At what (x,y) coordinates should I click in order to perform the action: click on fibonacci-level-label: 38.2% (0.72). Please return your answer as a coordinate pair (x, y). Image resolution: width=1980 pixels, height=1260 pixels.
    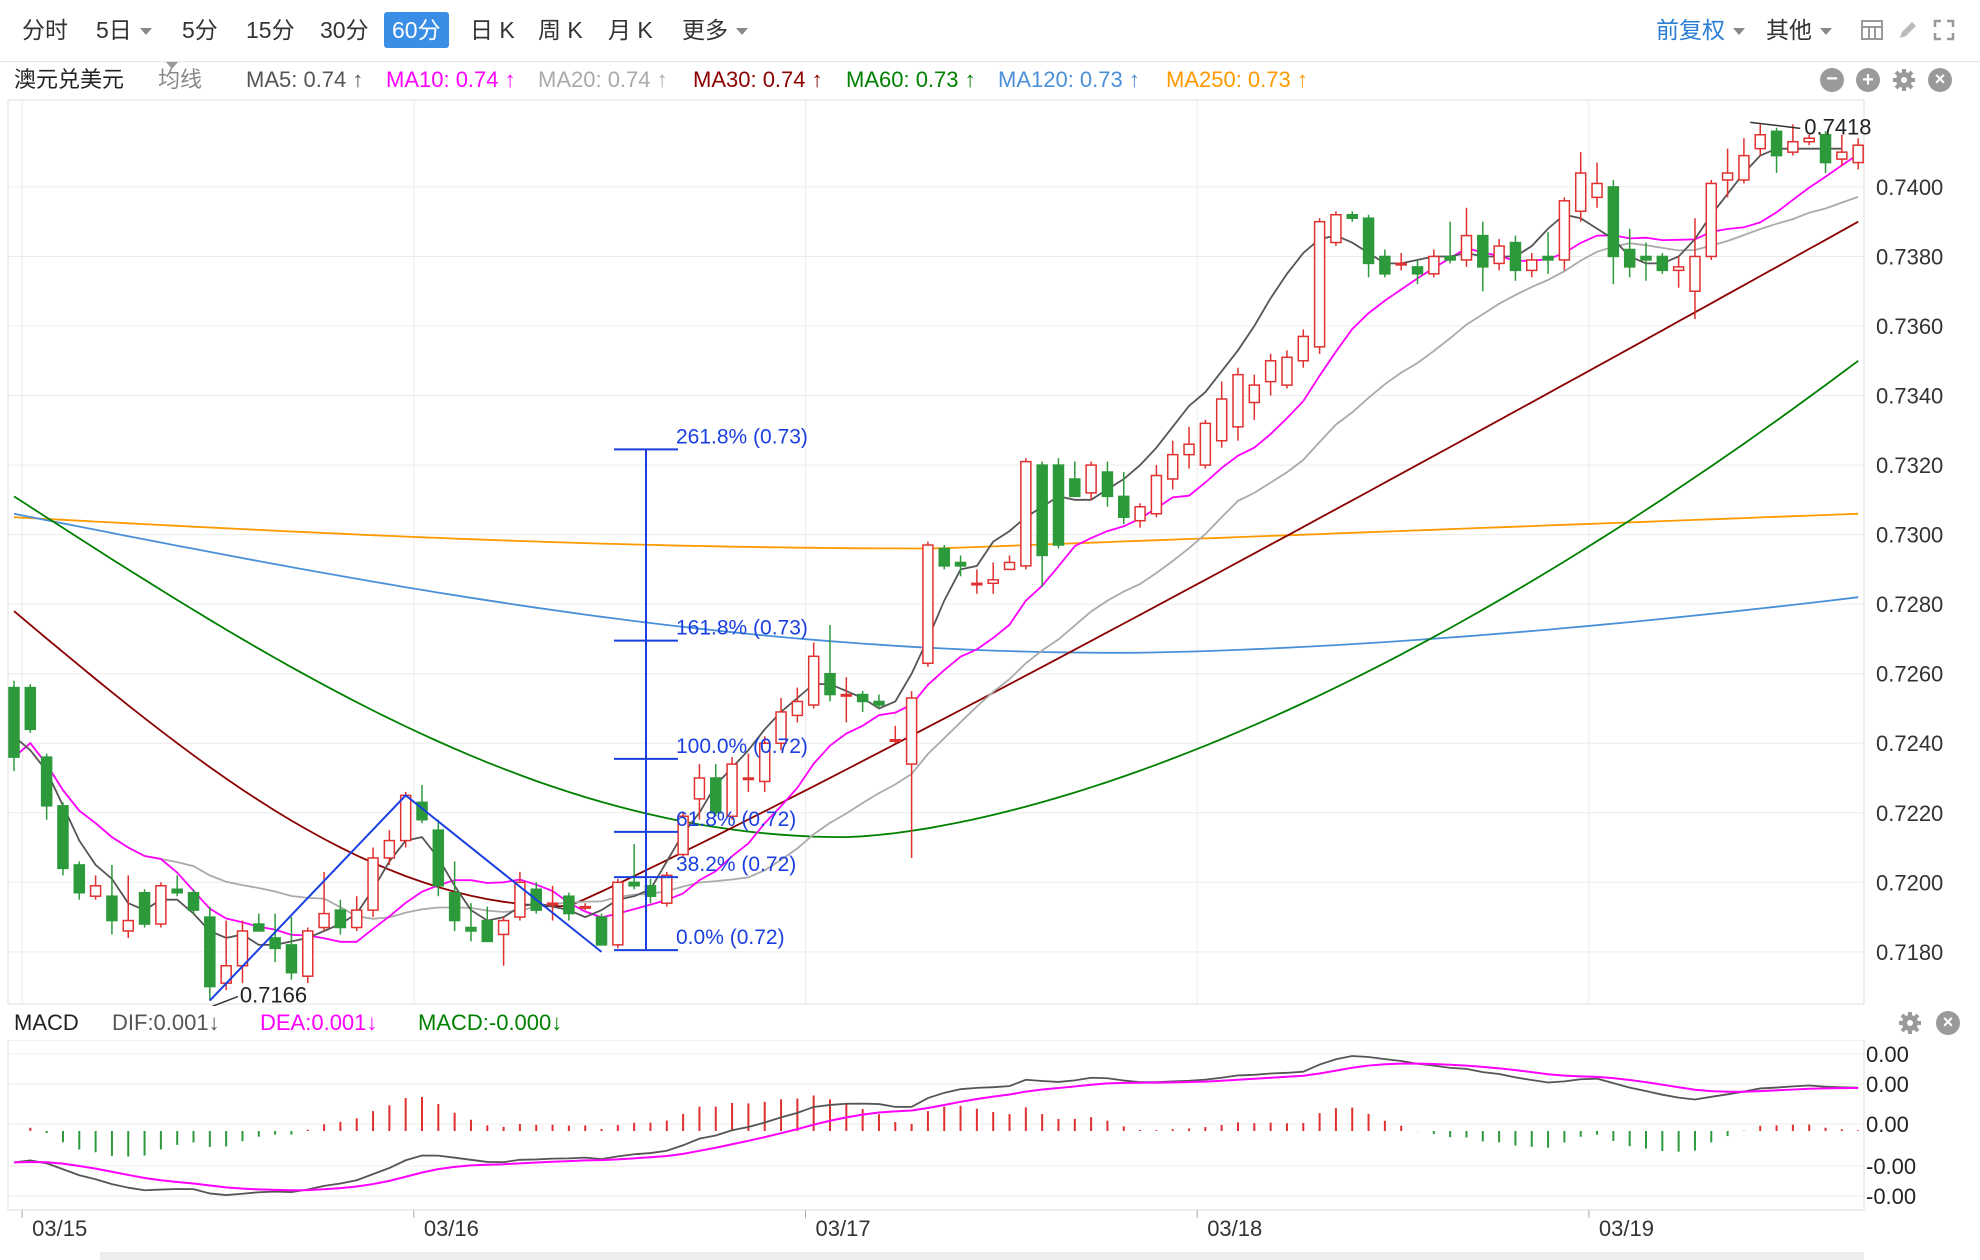
    Looking at the image, I should click on (736, 864).